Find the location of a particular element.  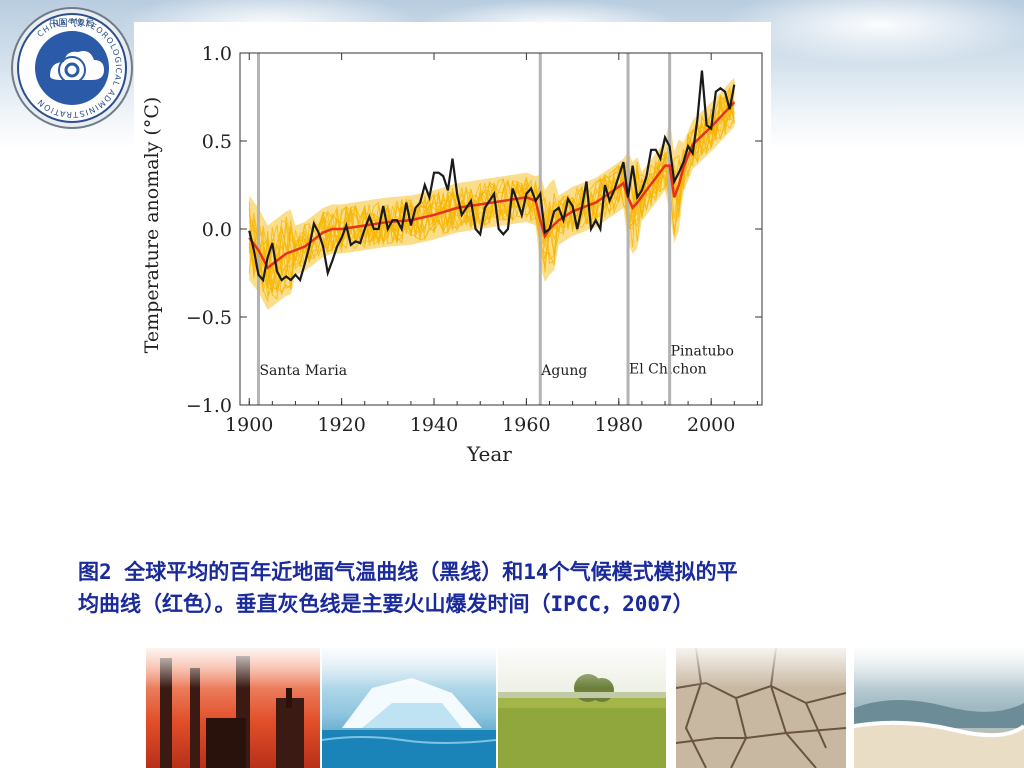

caption-line-2: 均曲线（红色）。垂直灰色线是主要火山爆发时间（IPCC，2007） is located at coordinates (386, 604).